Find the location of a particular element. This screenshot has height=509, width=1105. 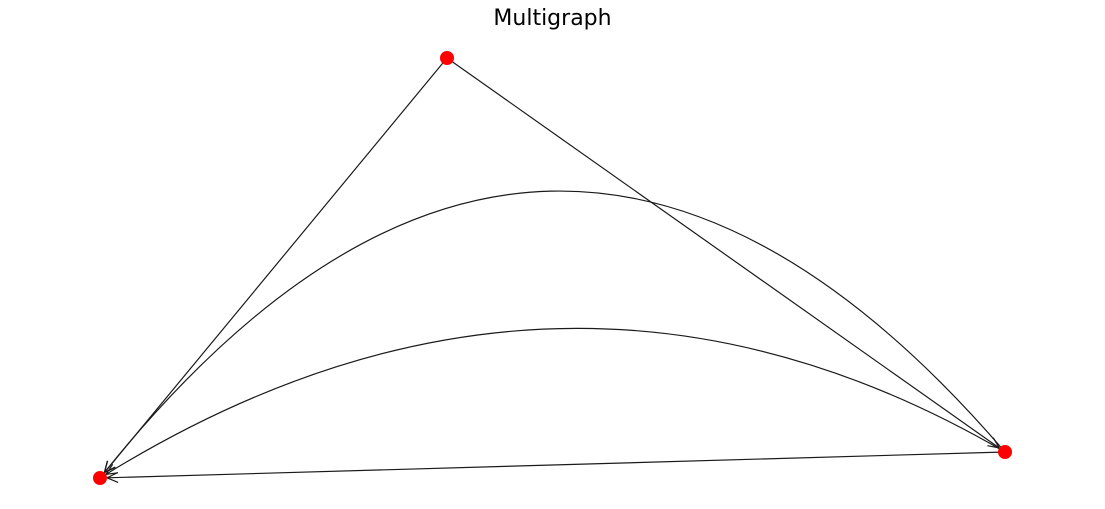

node-top is located at coordinates (447, 58).